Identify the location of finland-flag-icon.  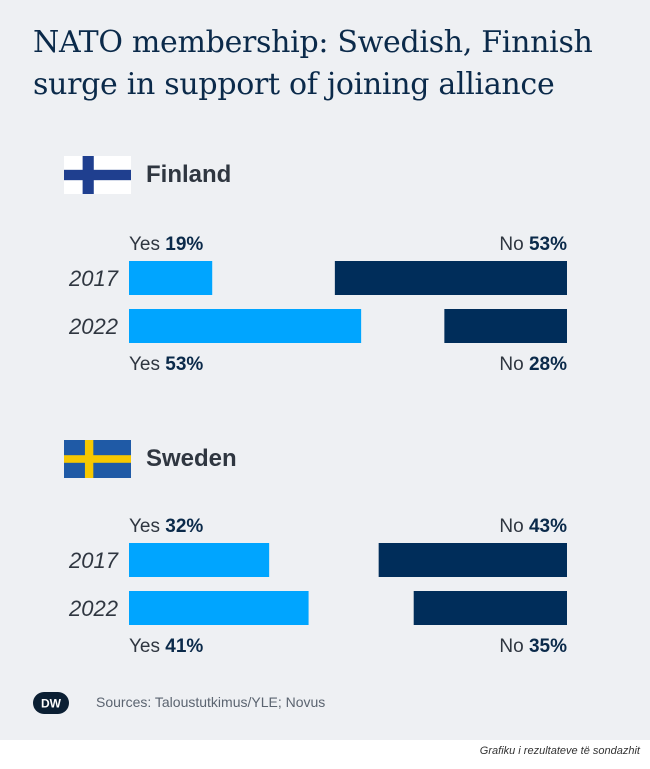
(97, 175).